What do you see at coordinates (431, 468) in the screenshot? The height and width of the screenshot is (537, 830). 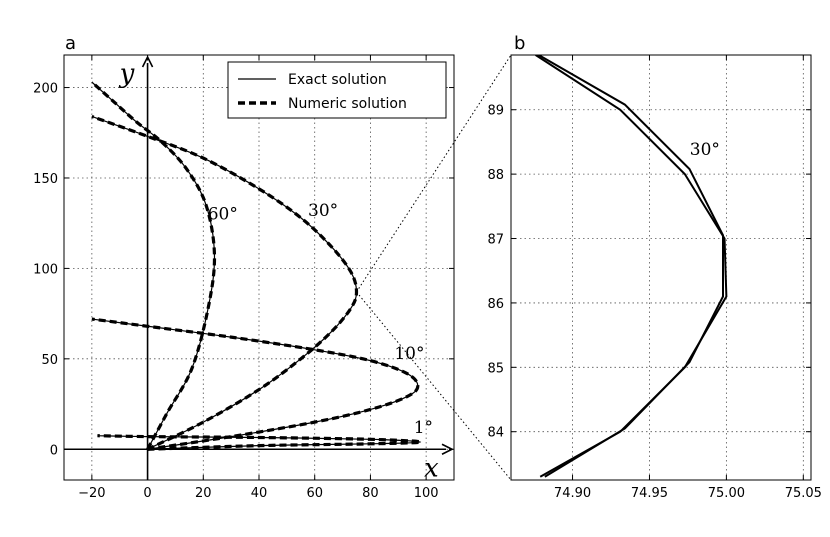 I see `x-axis-variable-label: x` at bounding box center [431, 468].